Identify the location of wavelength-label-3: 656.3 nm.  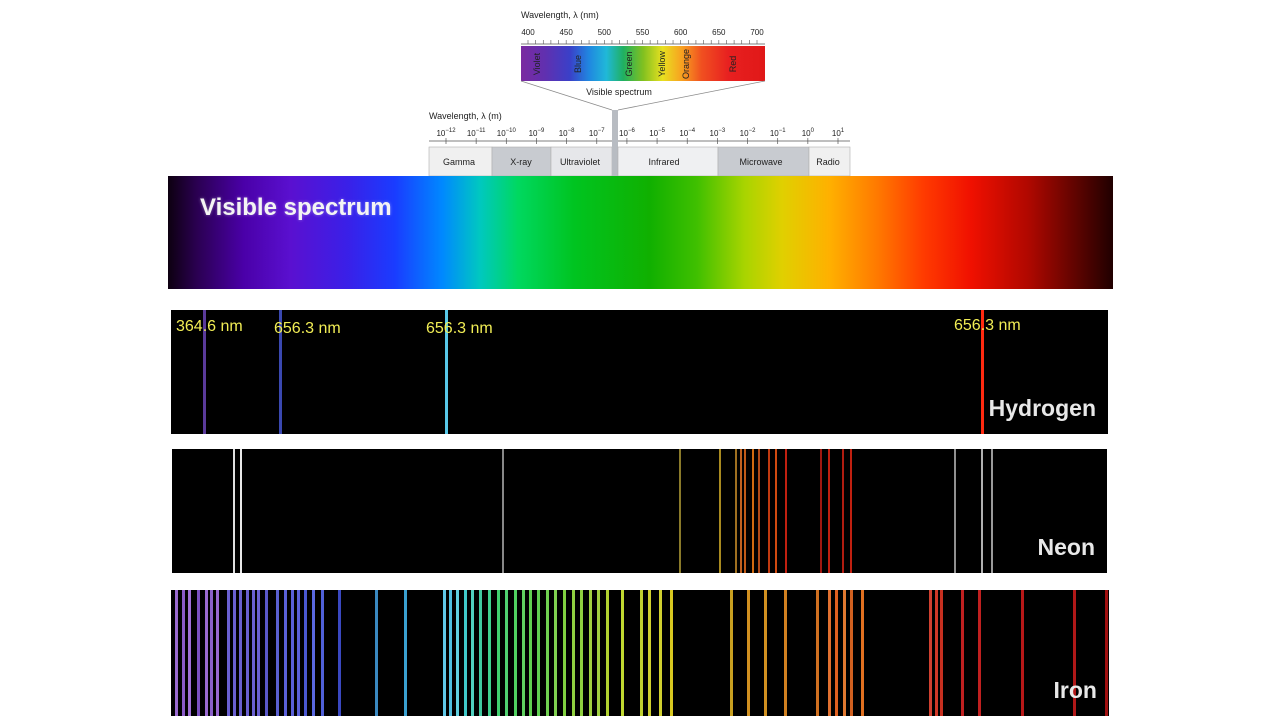
(459, 328).